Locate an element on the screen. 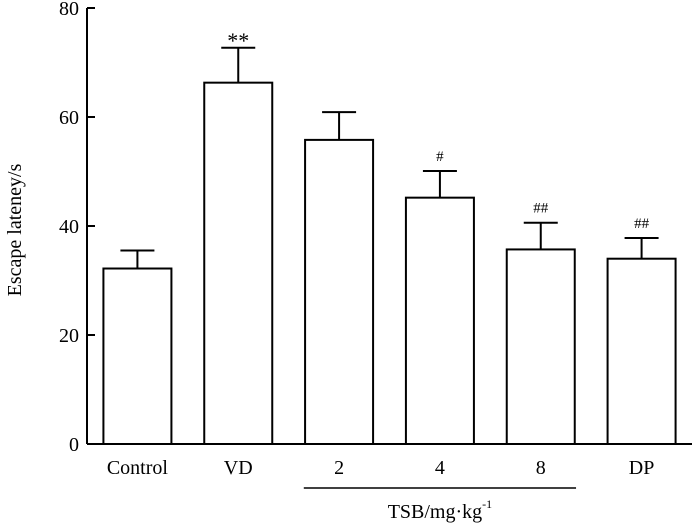 This screenshot has height=523, width=700. bar-dp is located at coordinates (641, 351).